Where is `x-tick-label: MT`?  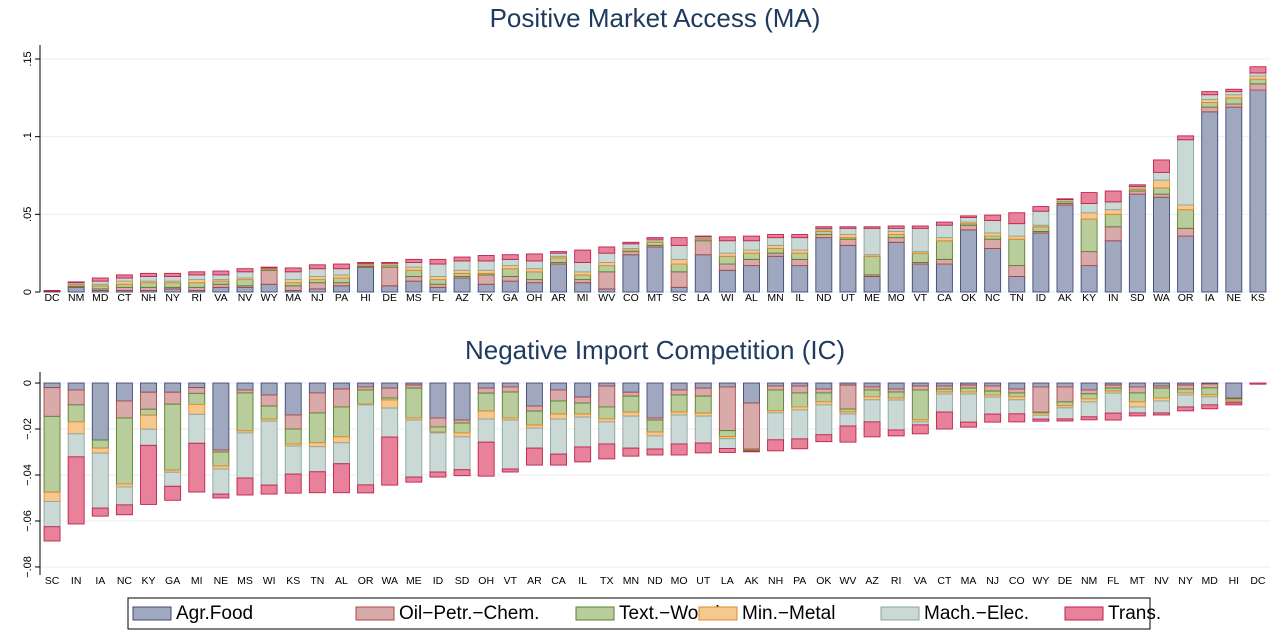 x-tick-label: MT is located at coordinates (1138, 581).